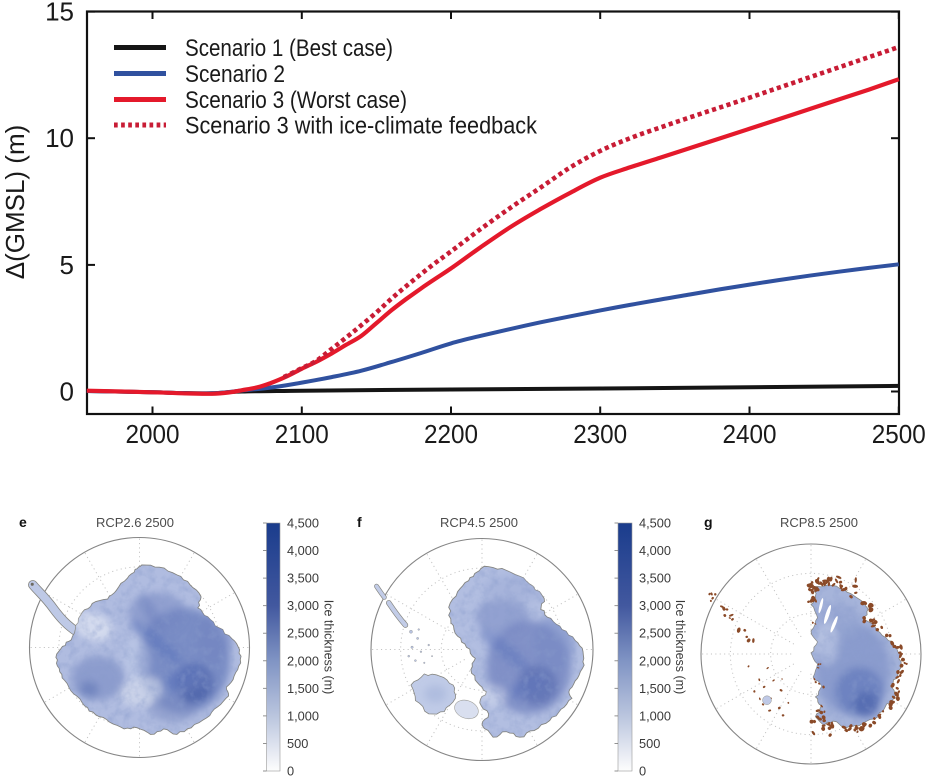  What do you see at coordinates (359, 522) in the screenshot?
I see `svg-text: f` at bounding box center [359, 522].